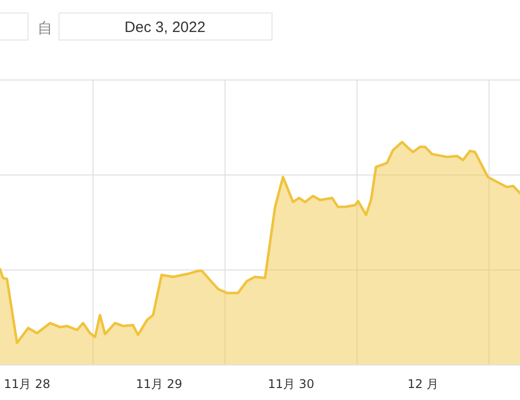 Image resolution: width=520 pixels, height=400 pixels. What do you see at coordinates (159, 384) in the screenshot?
I see `x-tick-label: 11月 29` at bounding box center [159, 384].